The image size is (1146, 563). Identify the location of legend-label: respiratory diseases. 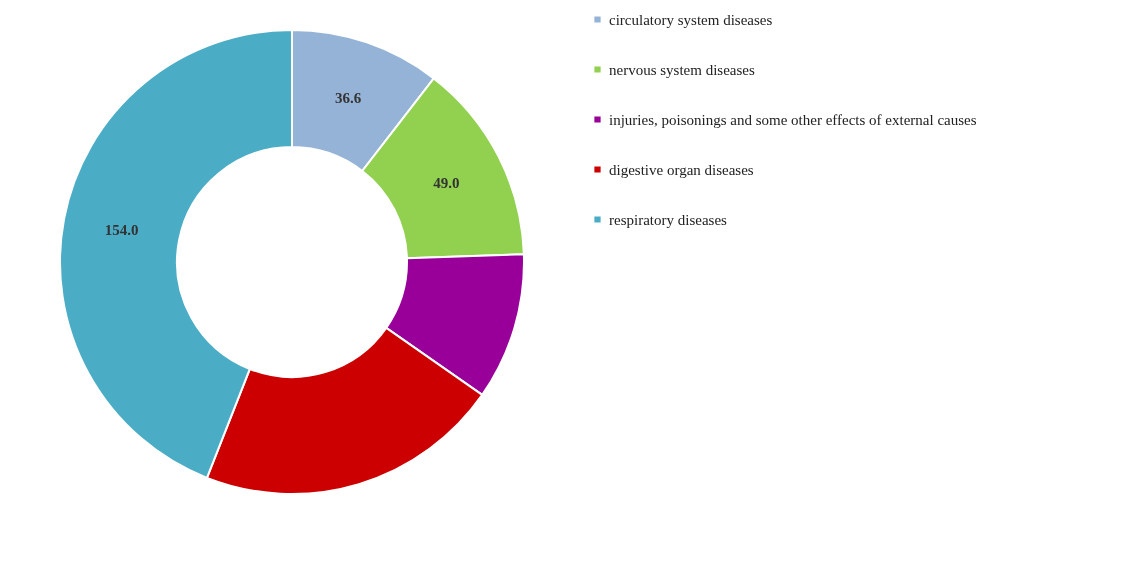
(668, 219).